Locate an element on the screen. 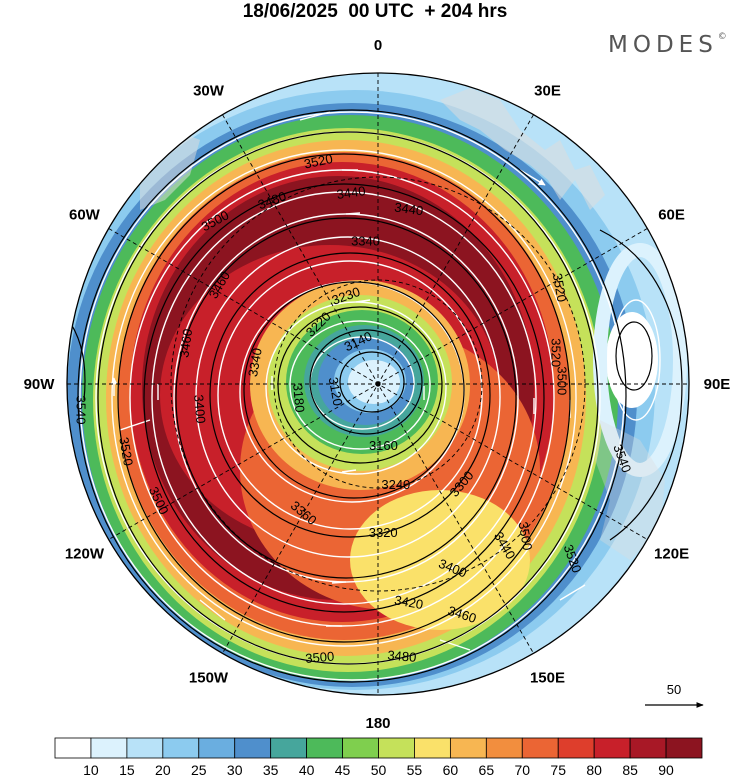 The height and width of the screenshot is (782, 750). contour-label: 3240 is located at coordinates (395, 484).